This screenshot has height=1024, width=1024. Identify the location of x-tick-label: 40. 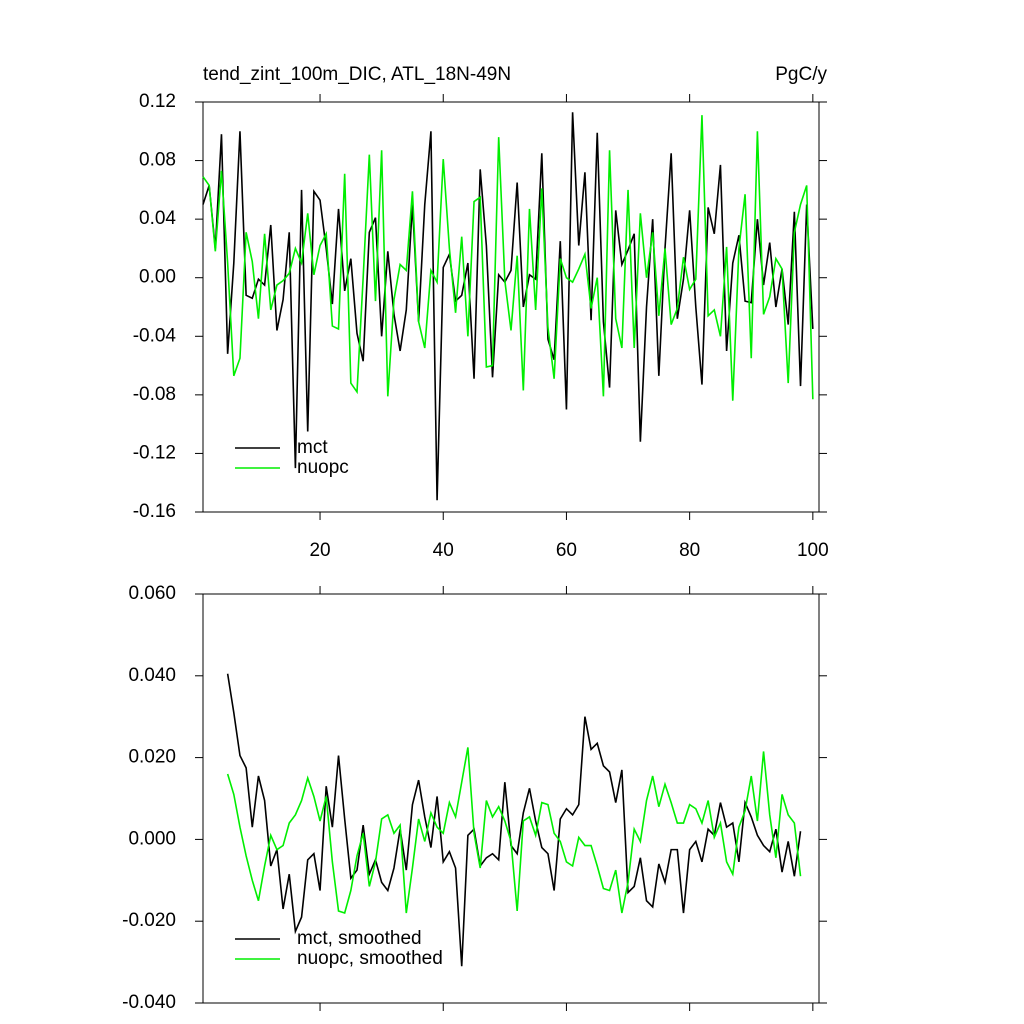
(443, 550).